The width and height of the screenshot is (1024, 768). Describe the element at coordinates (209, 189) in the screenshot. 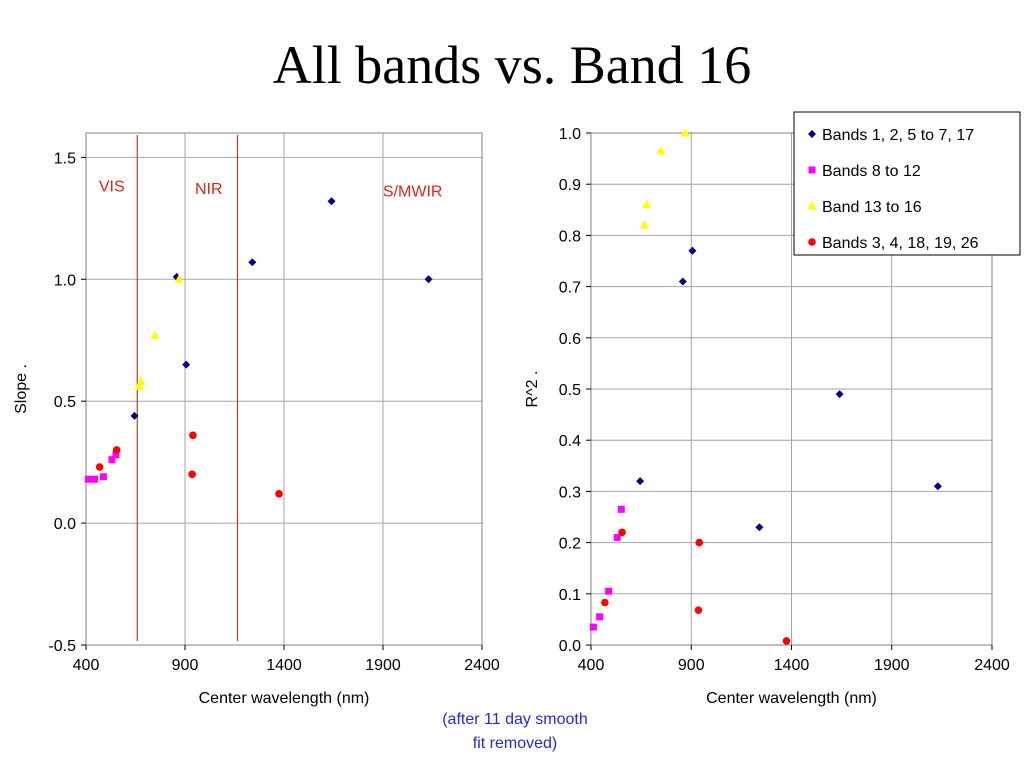

I see `region-label: NIR` at that location.